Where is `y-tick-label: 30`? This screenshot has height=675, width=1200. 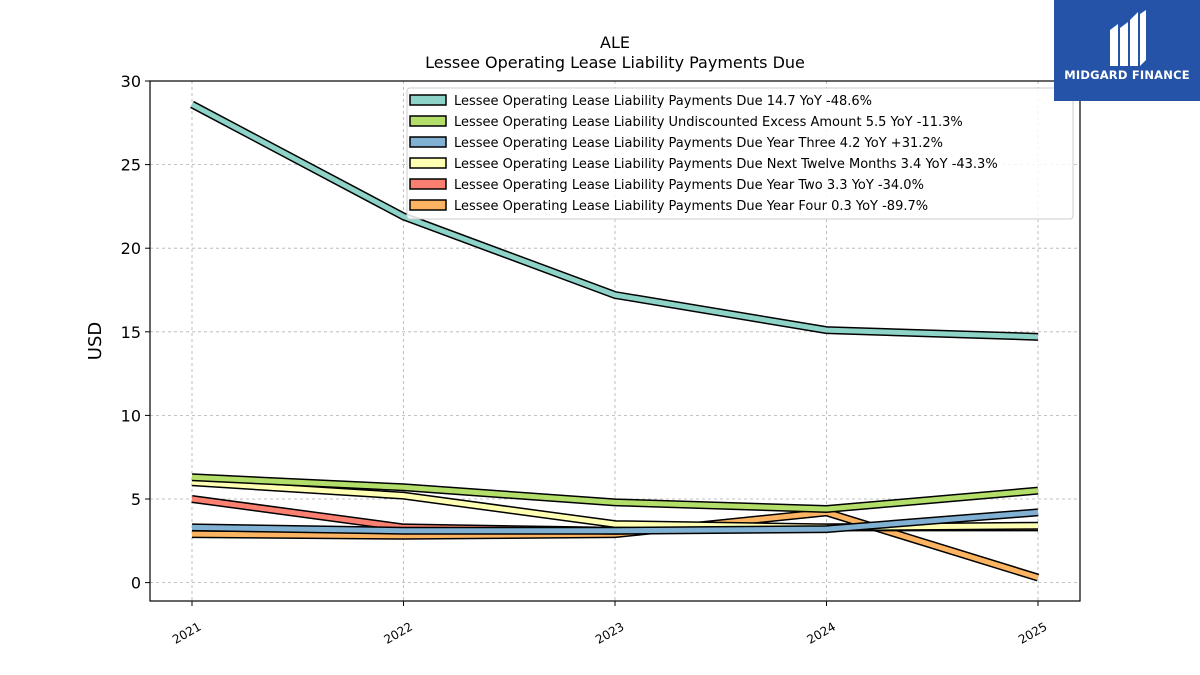 y-tick-label: 30 is located at coordinates (131, 81).